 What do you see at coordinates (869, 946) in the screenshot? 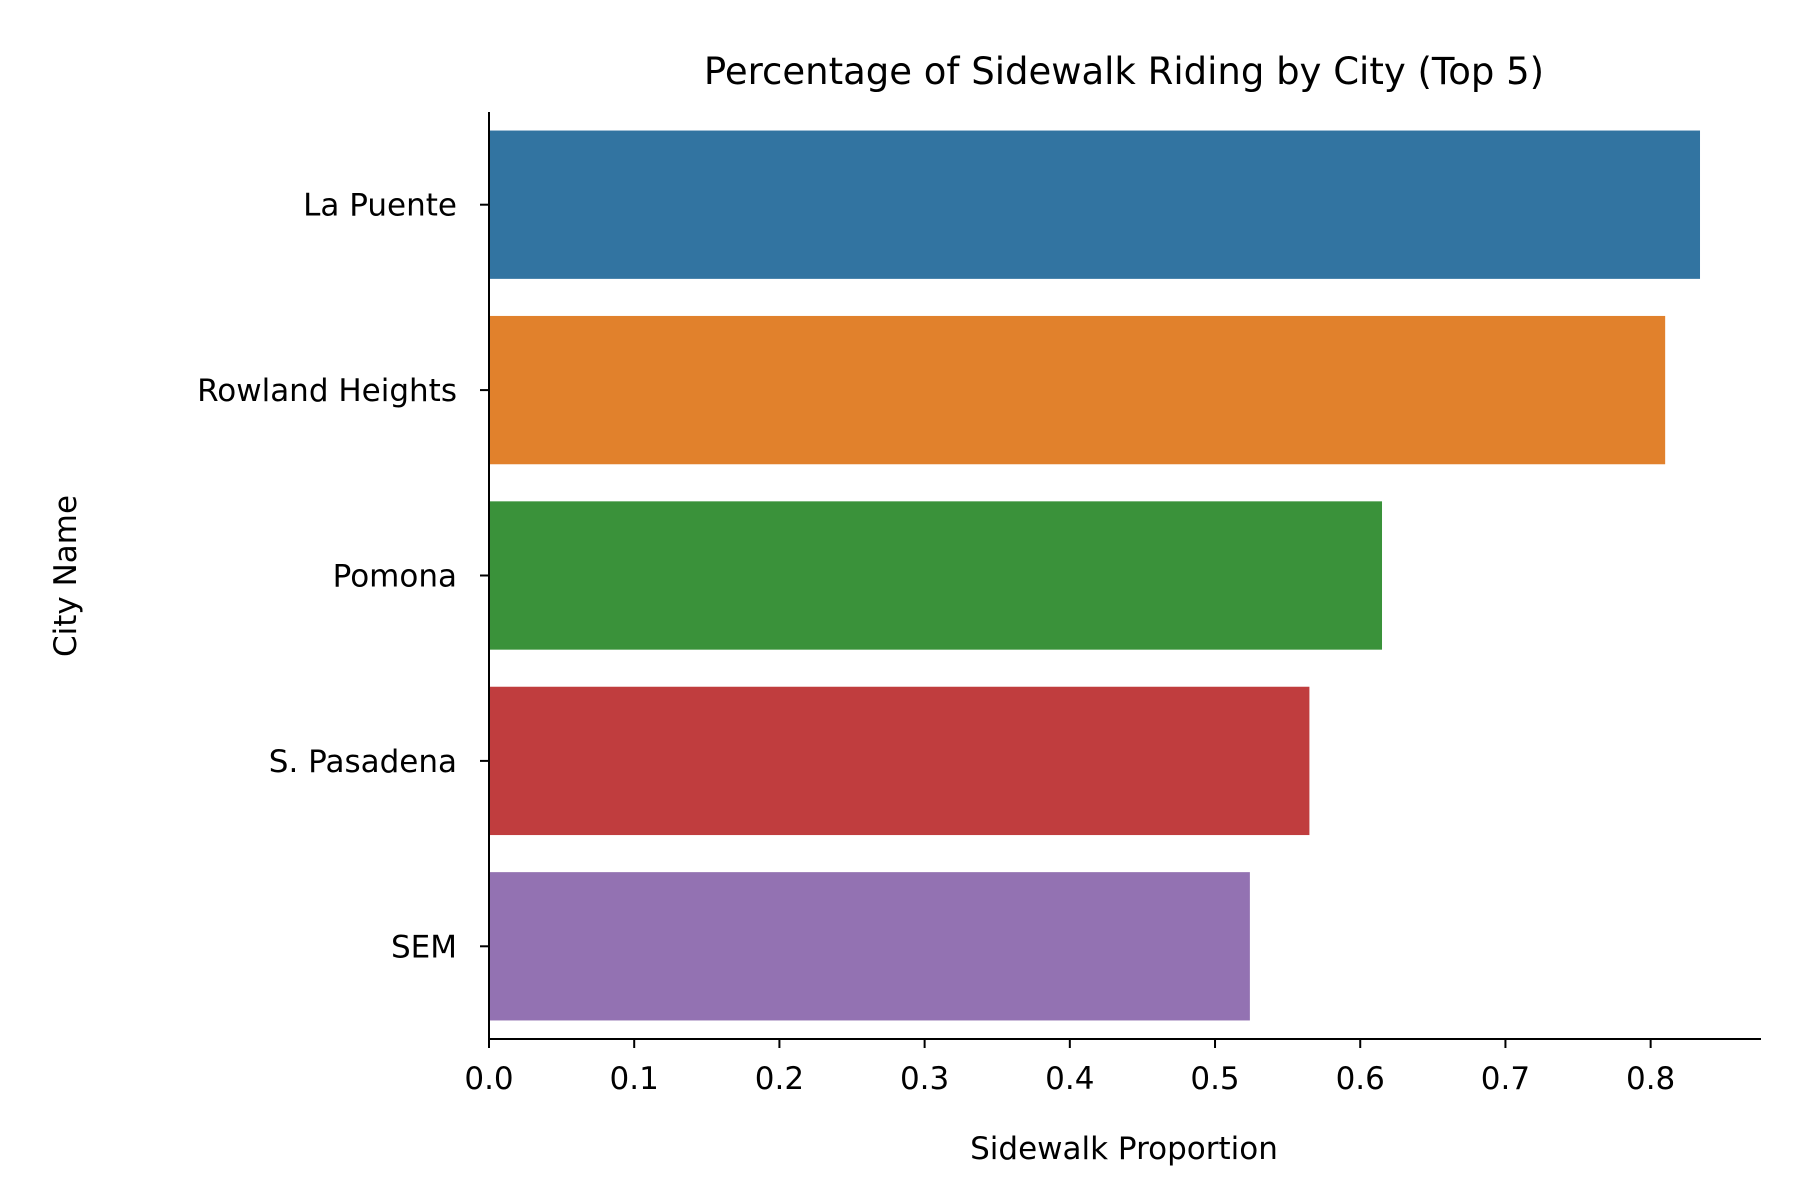
I see `bar-sem` at bounding box center [869, 946].